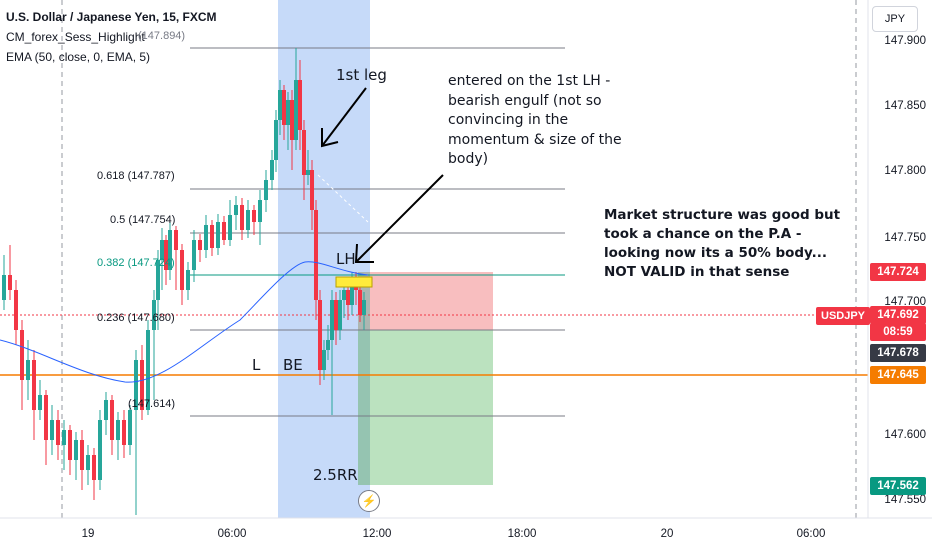 This screenshot has width=932, height=550. Describe the element at coordinates (425, 301) in the screenshot. I see `stop-loss-zone` at that location.